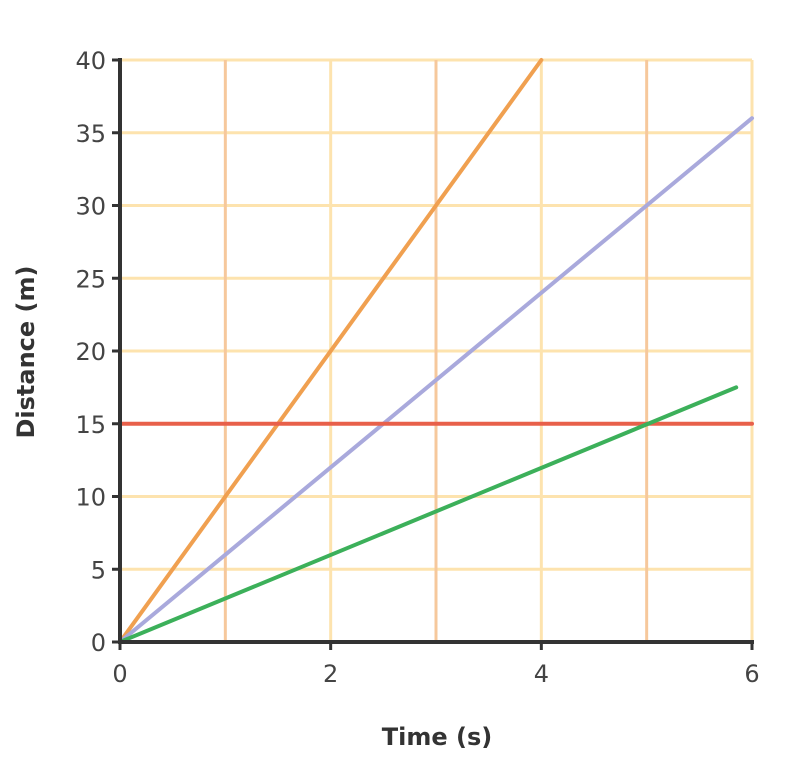 The height and width of the screenshot is (770, 800). I want to click on x-tick-label: 2, so click(330, 674).